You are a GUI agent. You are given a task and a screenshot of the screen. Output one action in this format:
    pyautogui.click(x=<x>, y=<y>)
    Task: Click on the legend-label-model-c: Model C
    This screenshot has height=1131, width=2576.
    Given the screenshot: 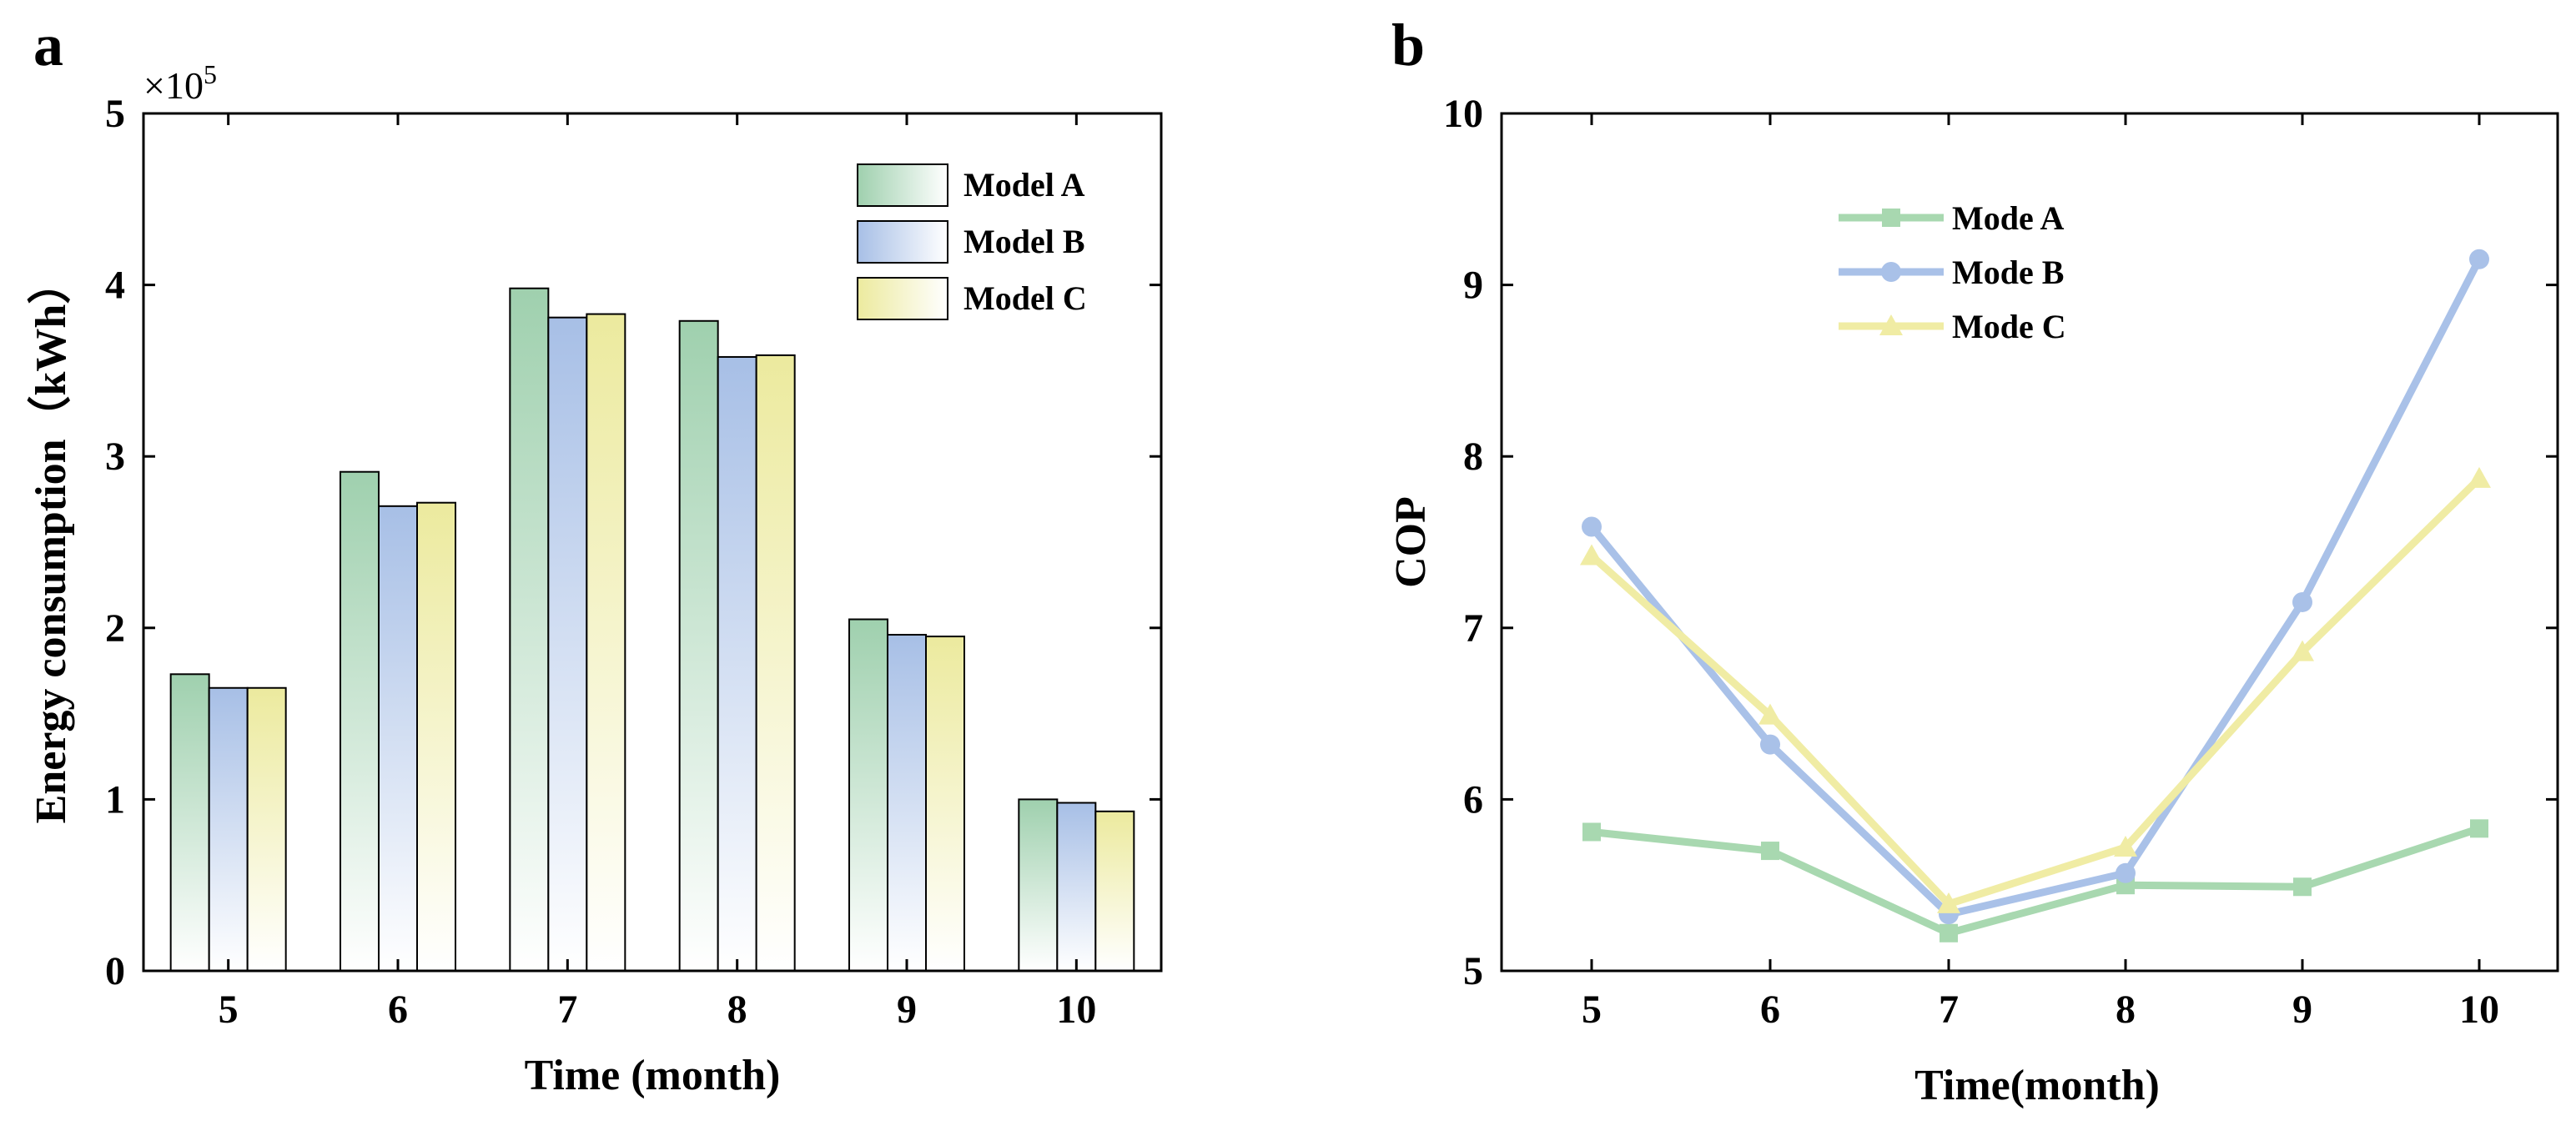 What is the action you would take?
    pyautogui.click(x=1025, y=298)
    